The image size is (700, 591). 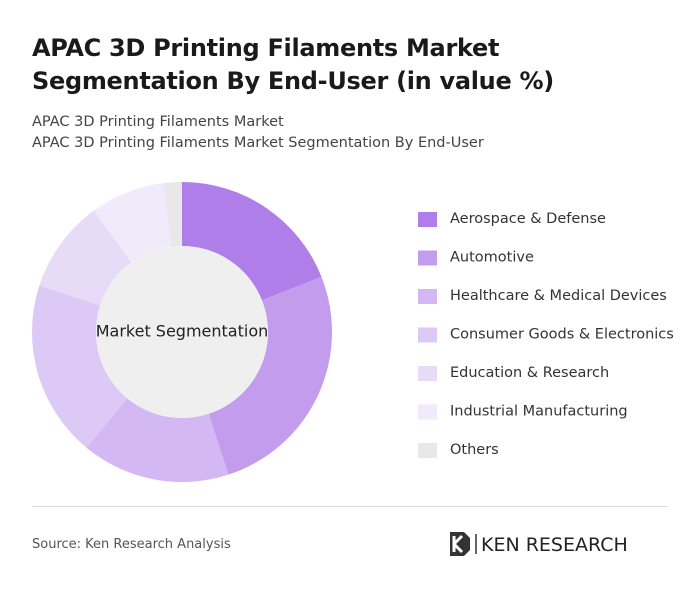 I want to click on donut-hole, so click(x=182, y=332).